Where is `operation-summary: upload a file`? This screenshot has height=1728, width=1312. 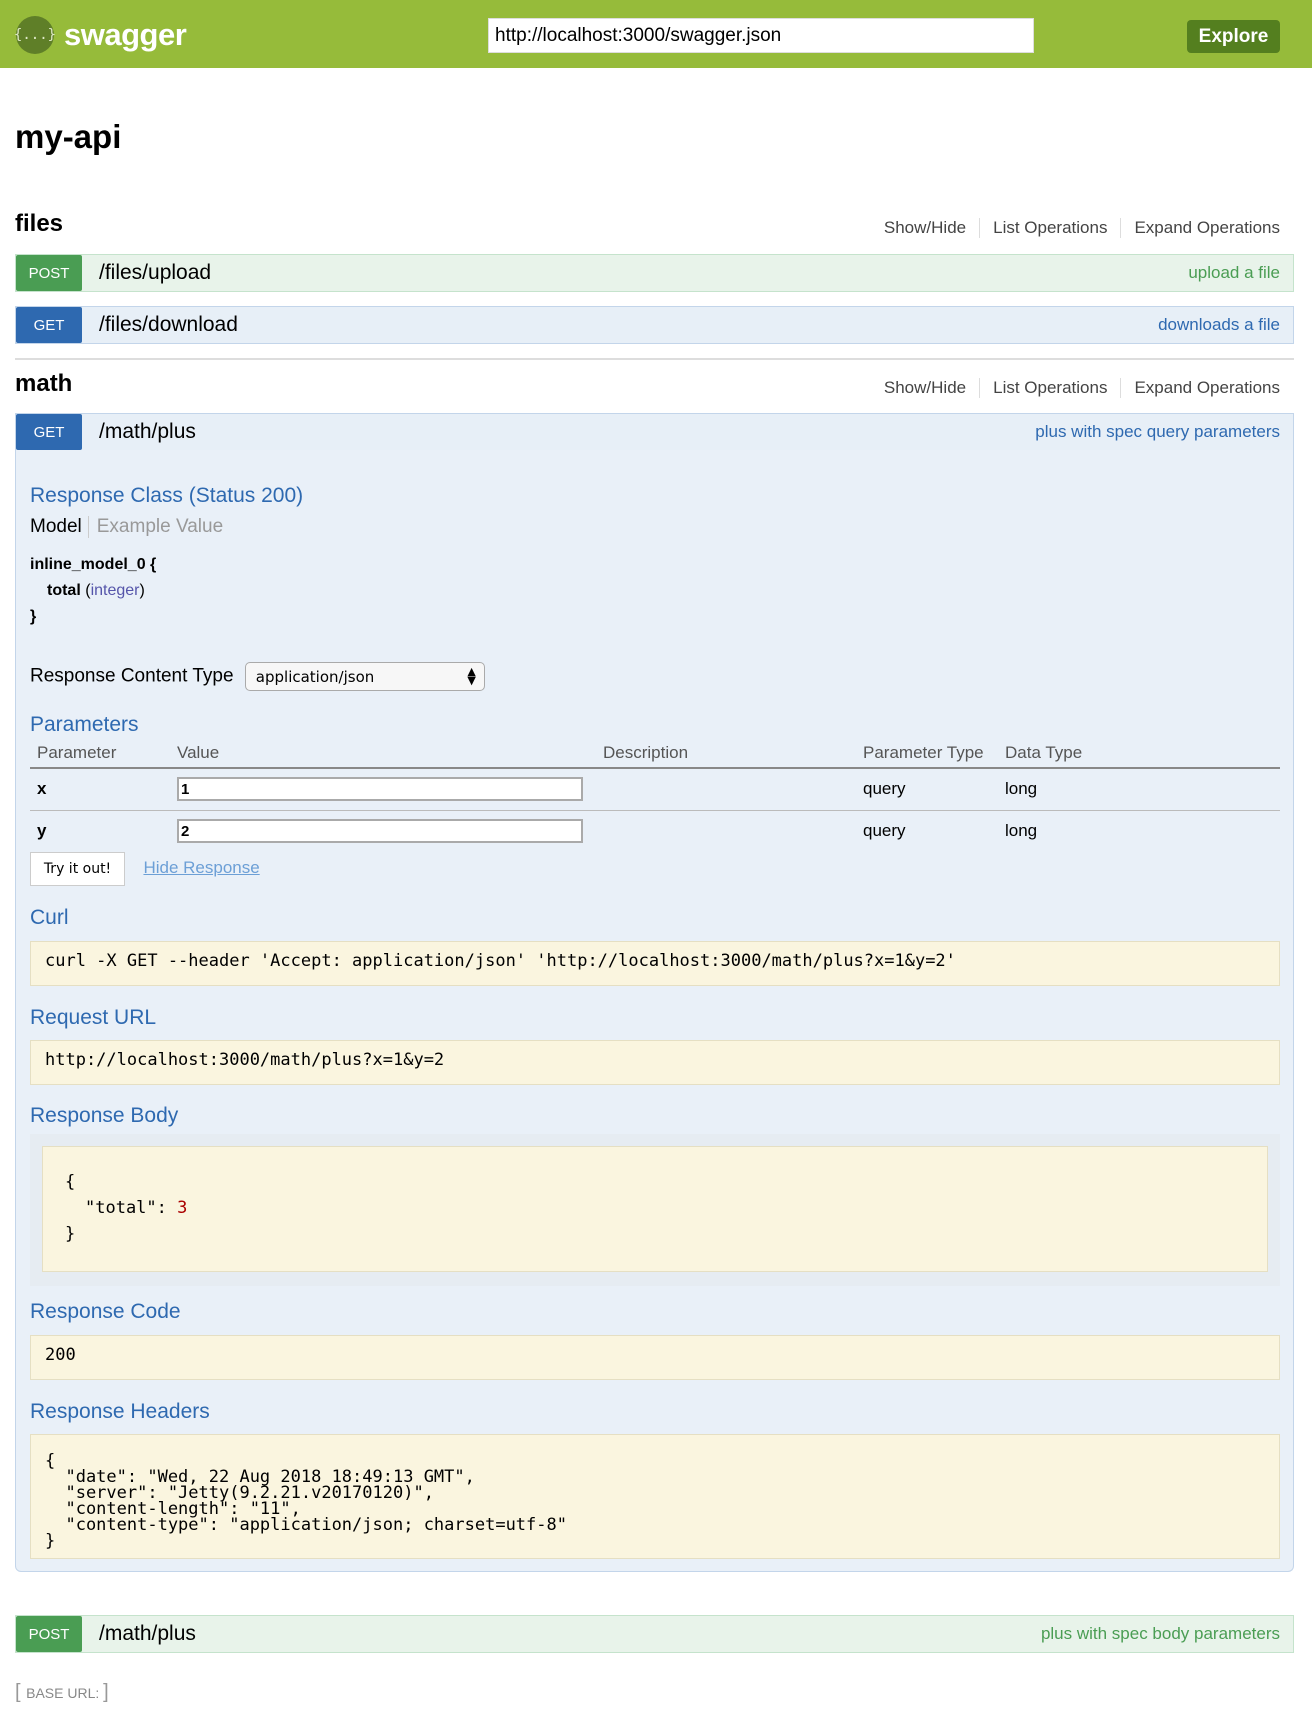 operation-summary: upload a file is located at coordinates (1234, 272).